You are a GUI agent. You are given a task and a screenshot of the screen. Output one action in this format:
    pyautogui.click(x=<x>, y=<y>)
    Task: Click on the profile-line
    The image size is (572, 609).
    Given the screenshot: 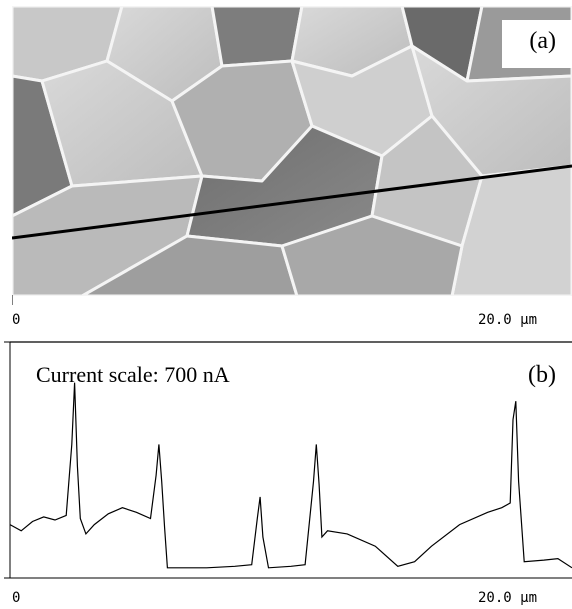 What is the action you would take?
    pyautogui.click(x=292, y=202)
    